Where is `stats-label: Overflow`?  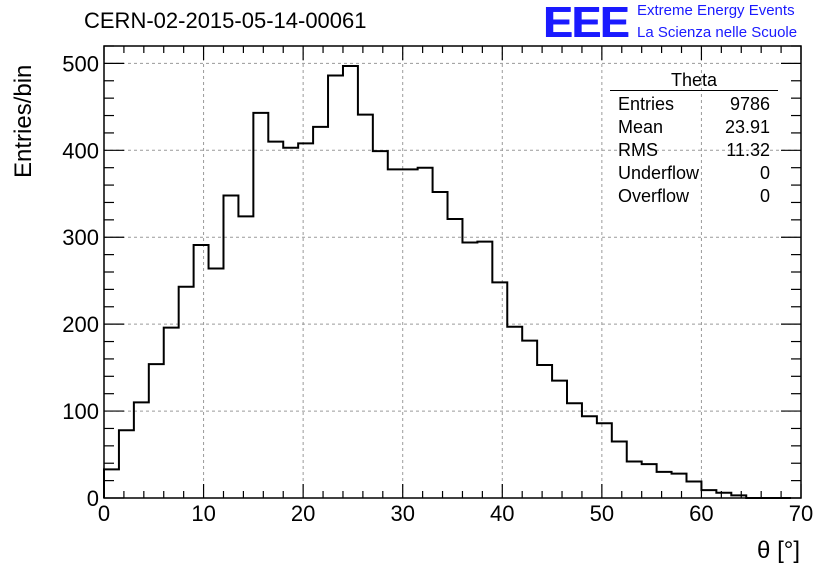
stats-label: Overflow is located at coordinates (654, 196).